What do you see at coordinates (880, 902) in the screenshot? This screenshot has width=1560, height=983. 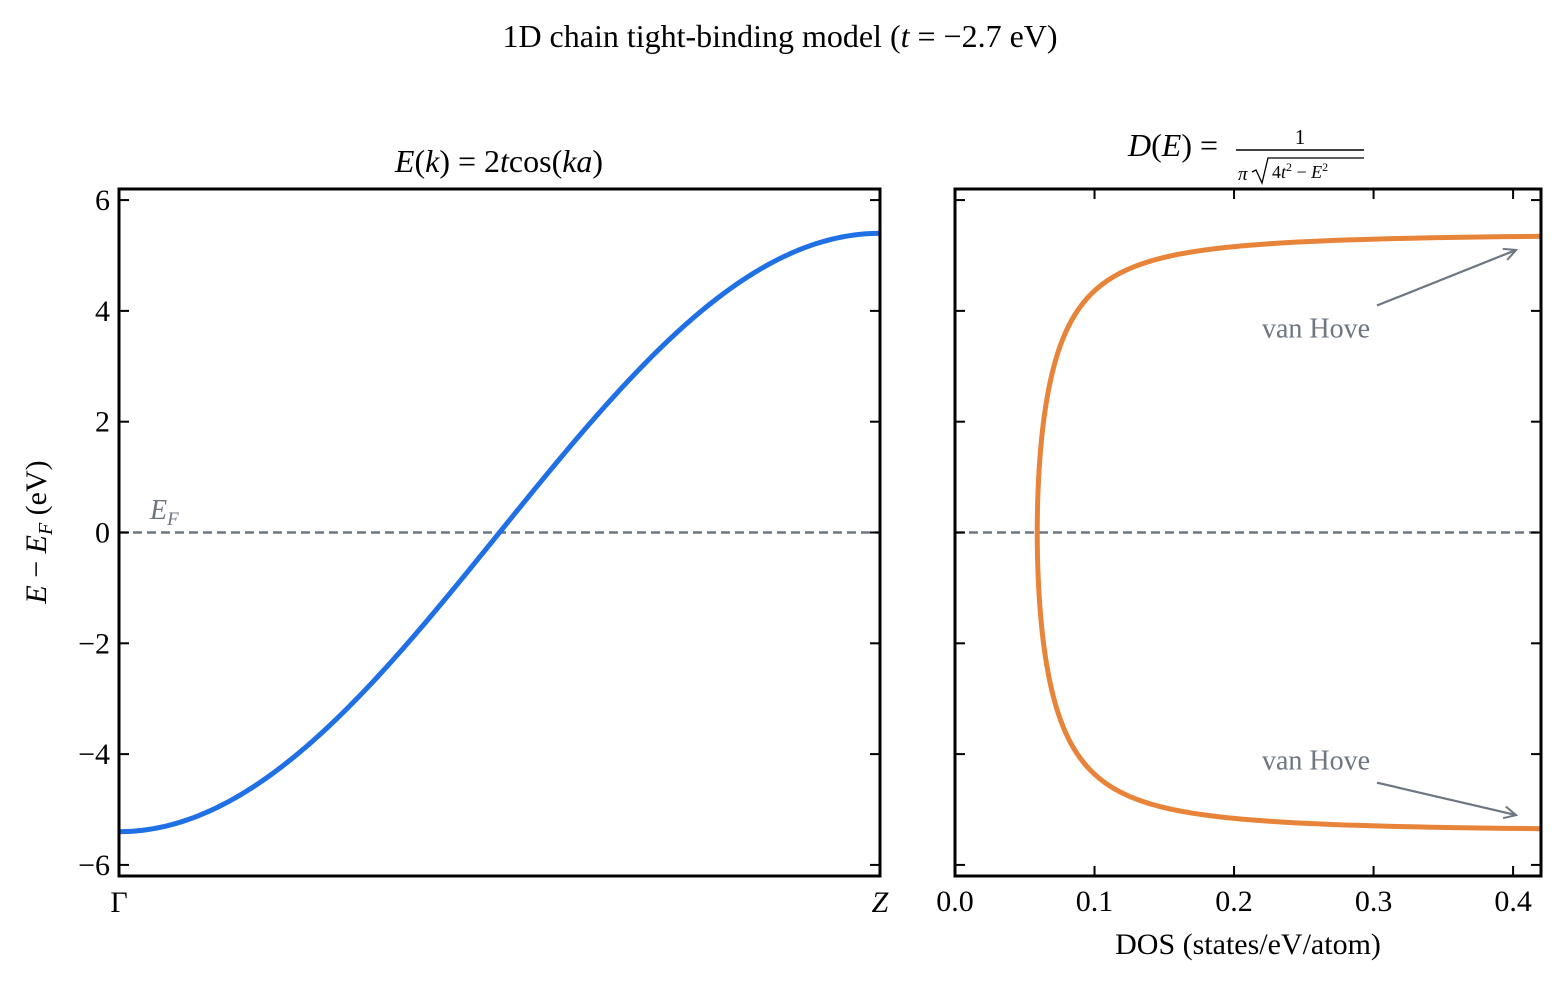 I see `band-x-tick-label: Z` at bounding box center [880, 902].